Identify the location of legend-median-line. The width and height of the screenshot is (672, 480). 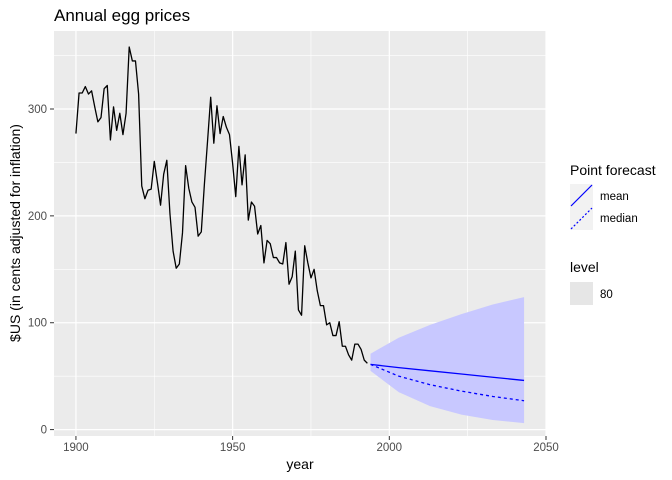
(581, 218).